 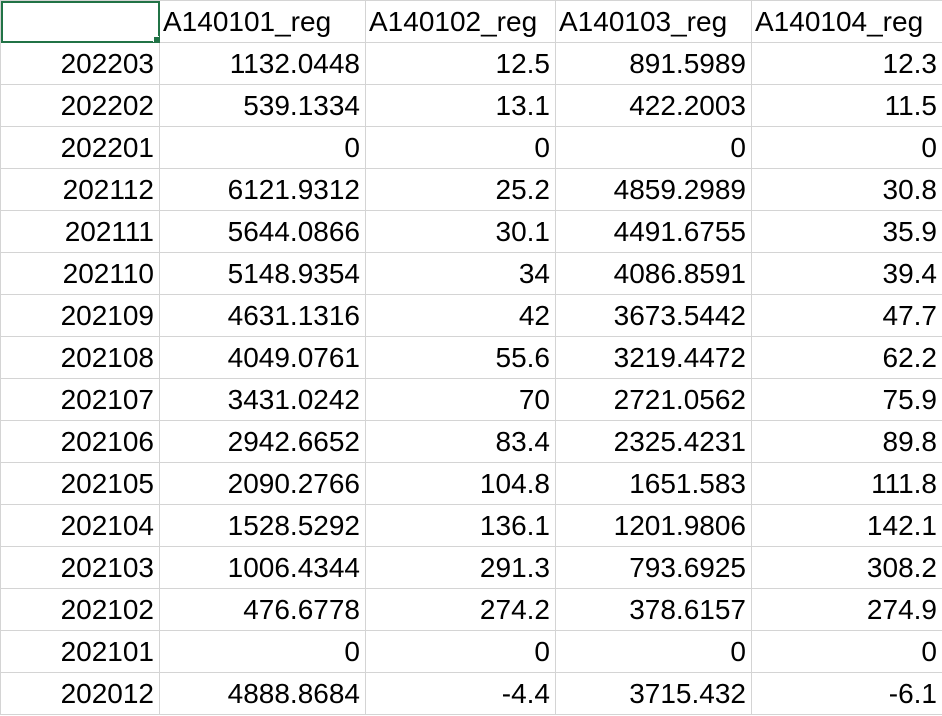 What do you see at coordinates (653, 105) in the screenshot?
I see `cell-a140103: 422.2003` at bounding box center [653, 105].